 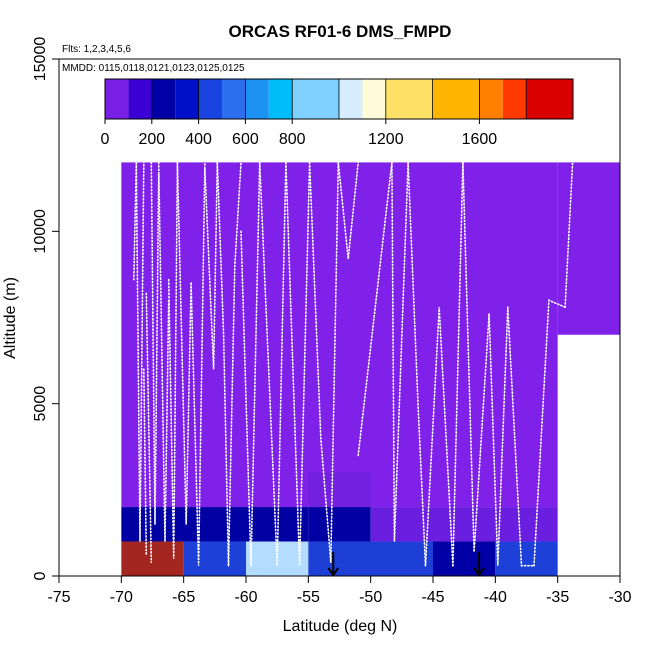 What do you see at coordinates (292, 139) in the screenshot?
I see `colorbar-tick-label: 800` at bounding box center [292, 139].